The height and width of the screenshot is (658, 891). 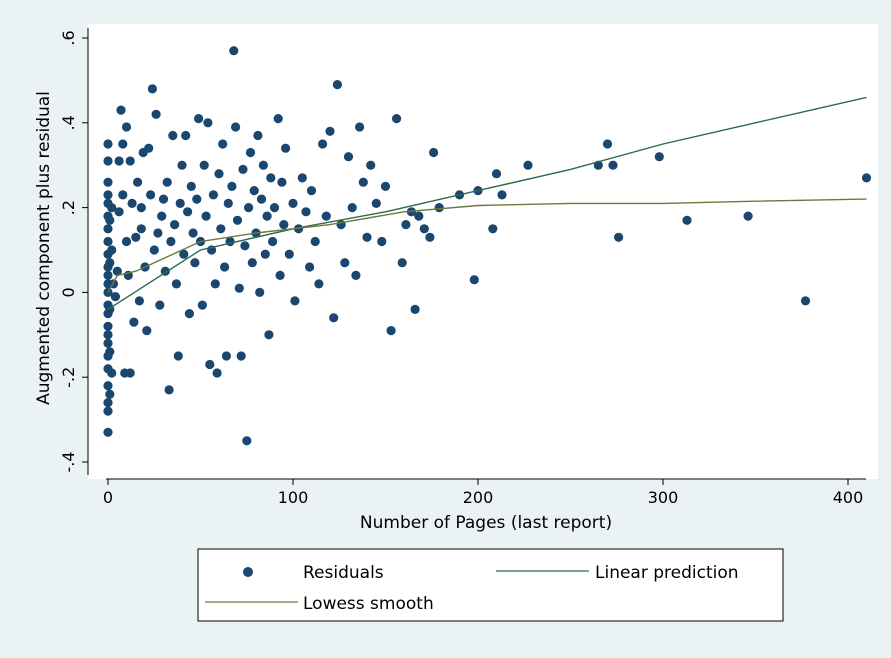 What do you see at coordinates (248, 572) in the screenshot?
I see `legend-marker-residuals` at bounding box center [248, 572].